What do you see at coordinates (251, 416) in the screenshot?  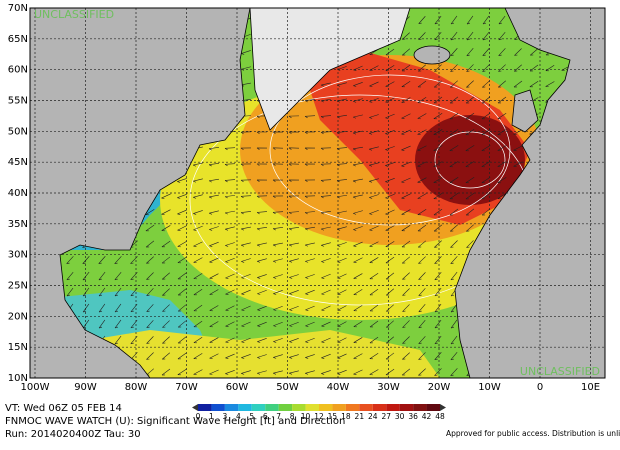 I see `legend-label: 5` at bounding box center [251, 416].